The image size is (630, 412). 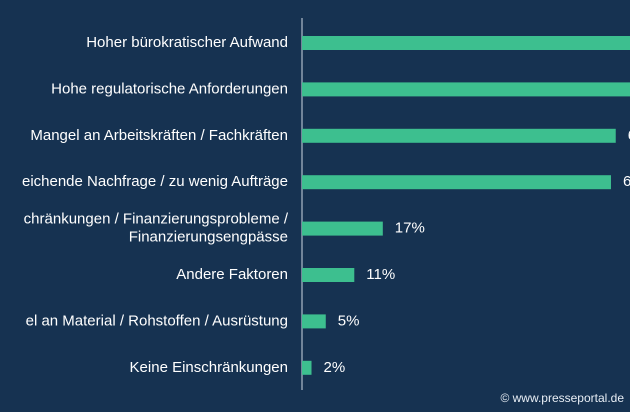 What do you see at coordinates (187, 42) in the screenshot?
I see `category-label: Hoher bürokratischer Aufwand` at bounding box center [187, 42].